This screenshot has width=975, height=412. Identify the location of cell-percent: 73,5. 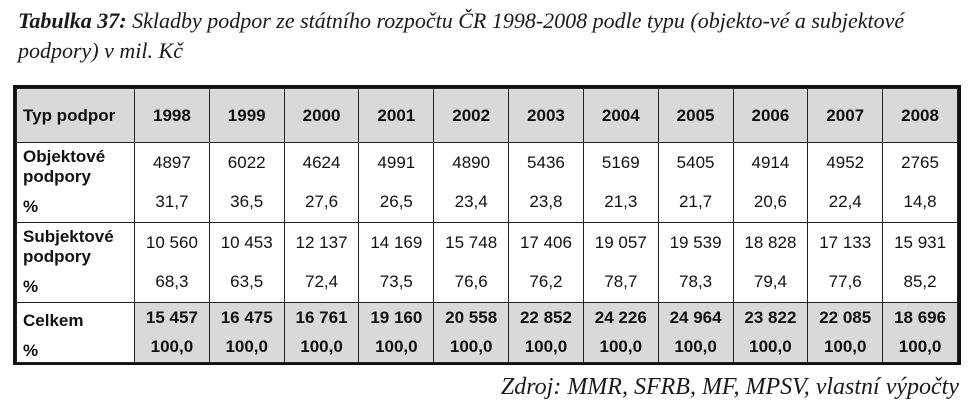
(396, 282).